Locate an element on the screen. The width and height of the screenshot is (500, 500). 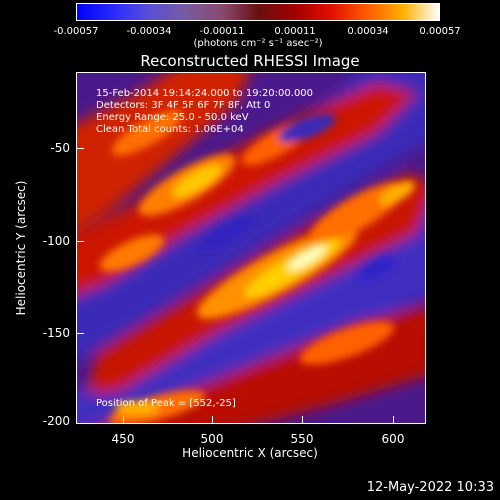
x-tick-label: 500 is located at coordinates (212, 439).